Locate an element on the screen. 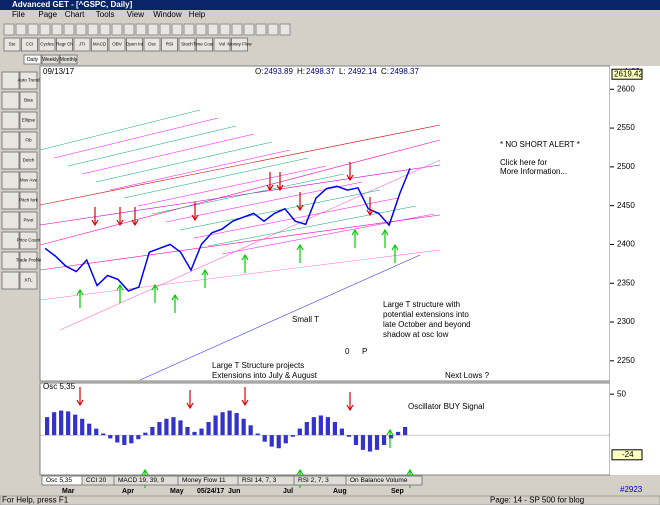 This screenshot has width=660, height=505. toolbar-label: Regr Ch is located at coordinates (64, 44).